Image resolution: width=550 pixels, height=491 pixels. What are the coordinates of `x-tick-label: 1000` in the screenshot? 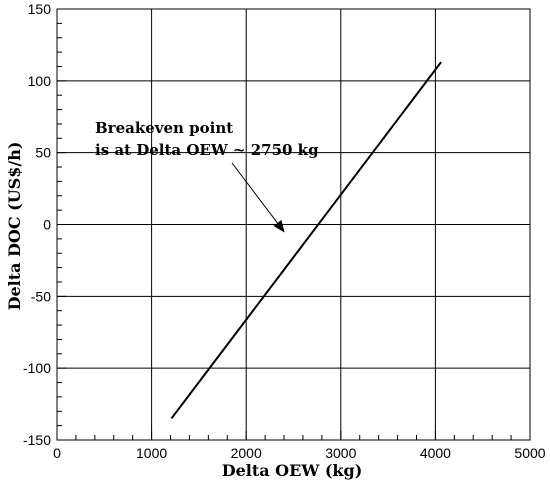 It's located at (151, 453).